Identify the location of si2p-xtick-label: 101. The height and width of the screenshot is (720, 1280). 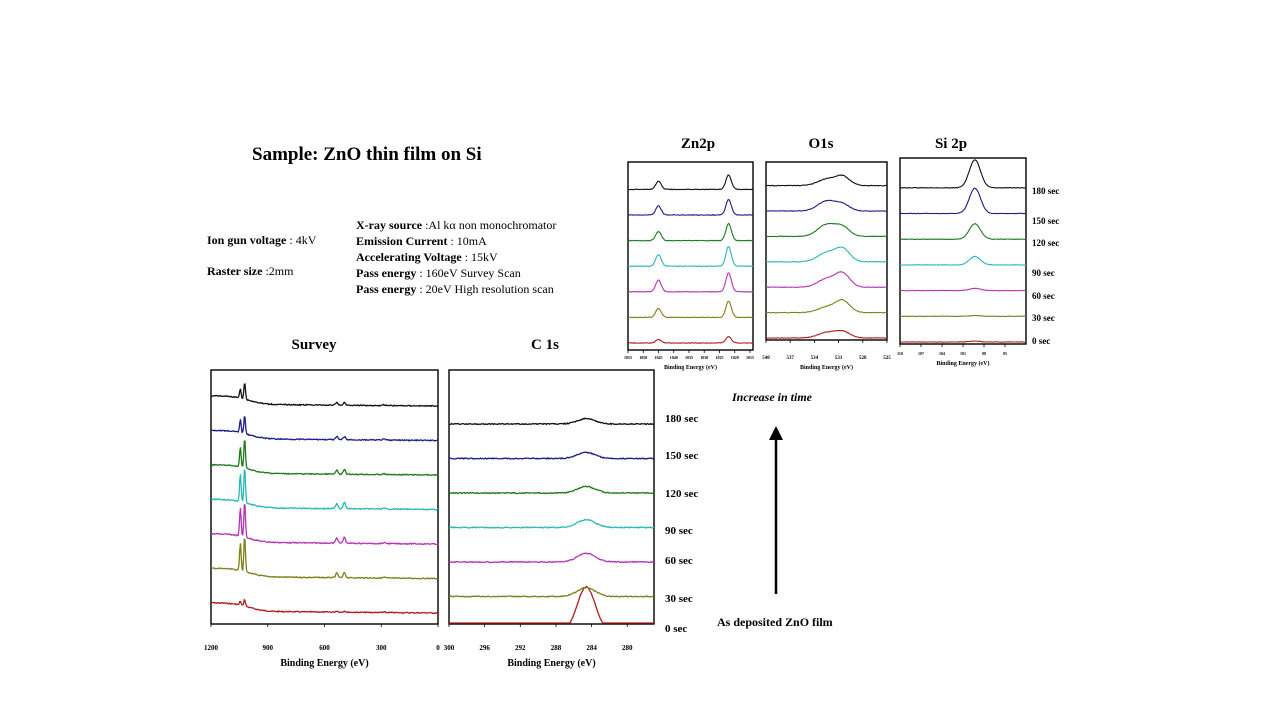
(963, 353).